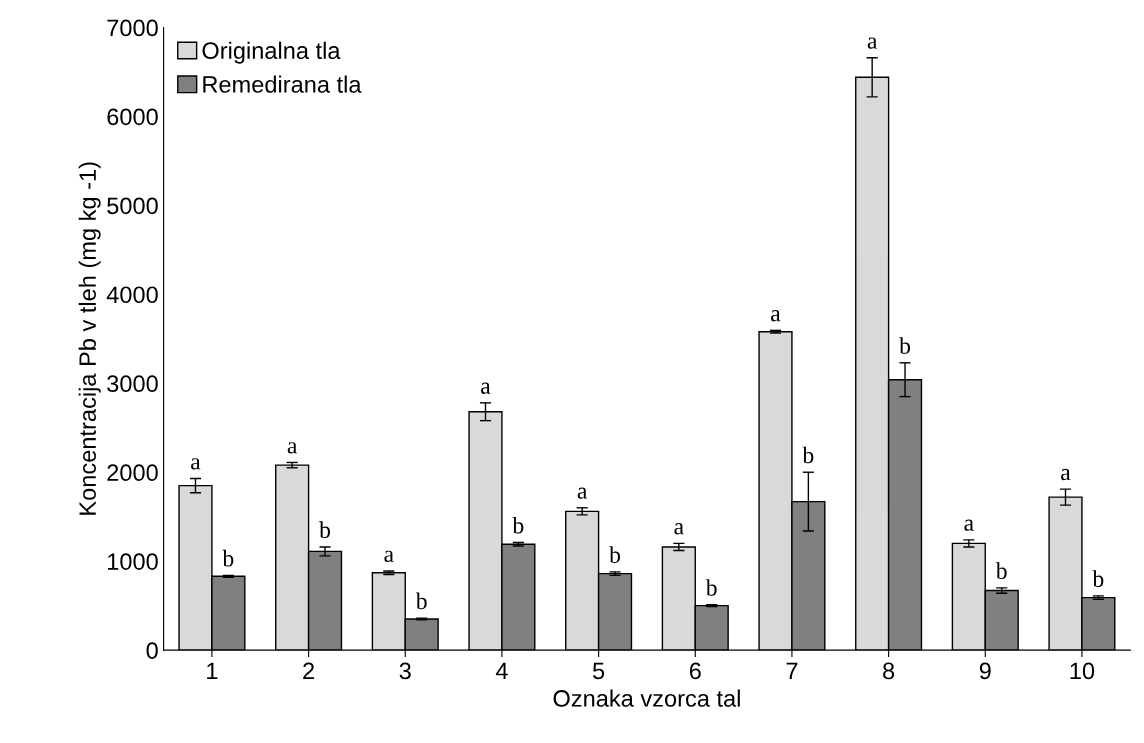  I want to click on x-tick-label: 6, so click(695, 671).